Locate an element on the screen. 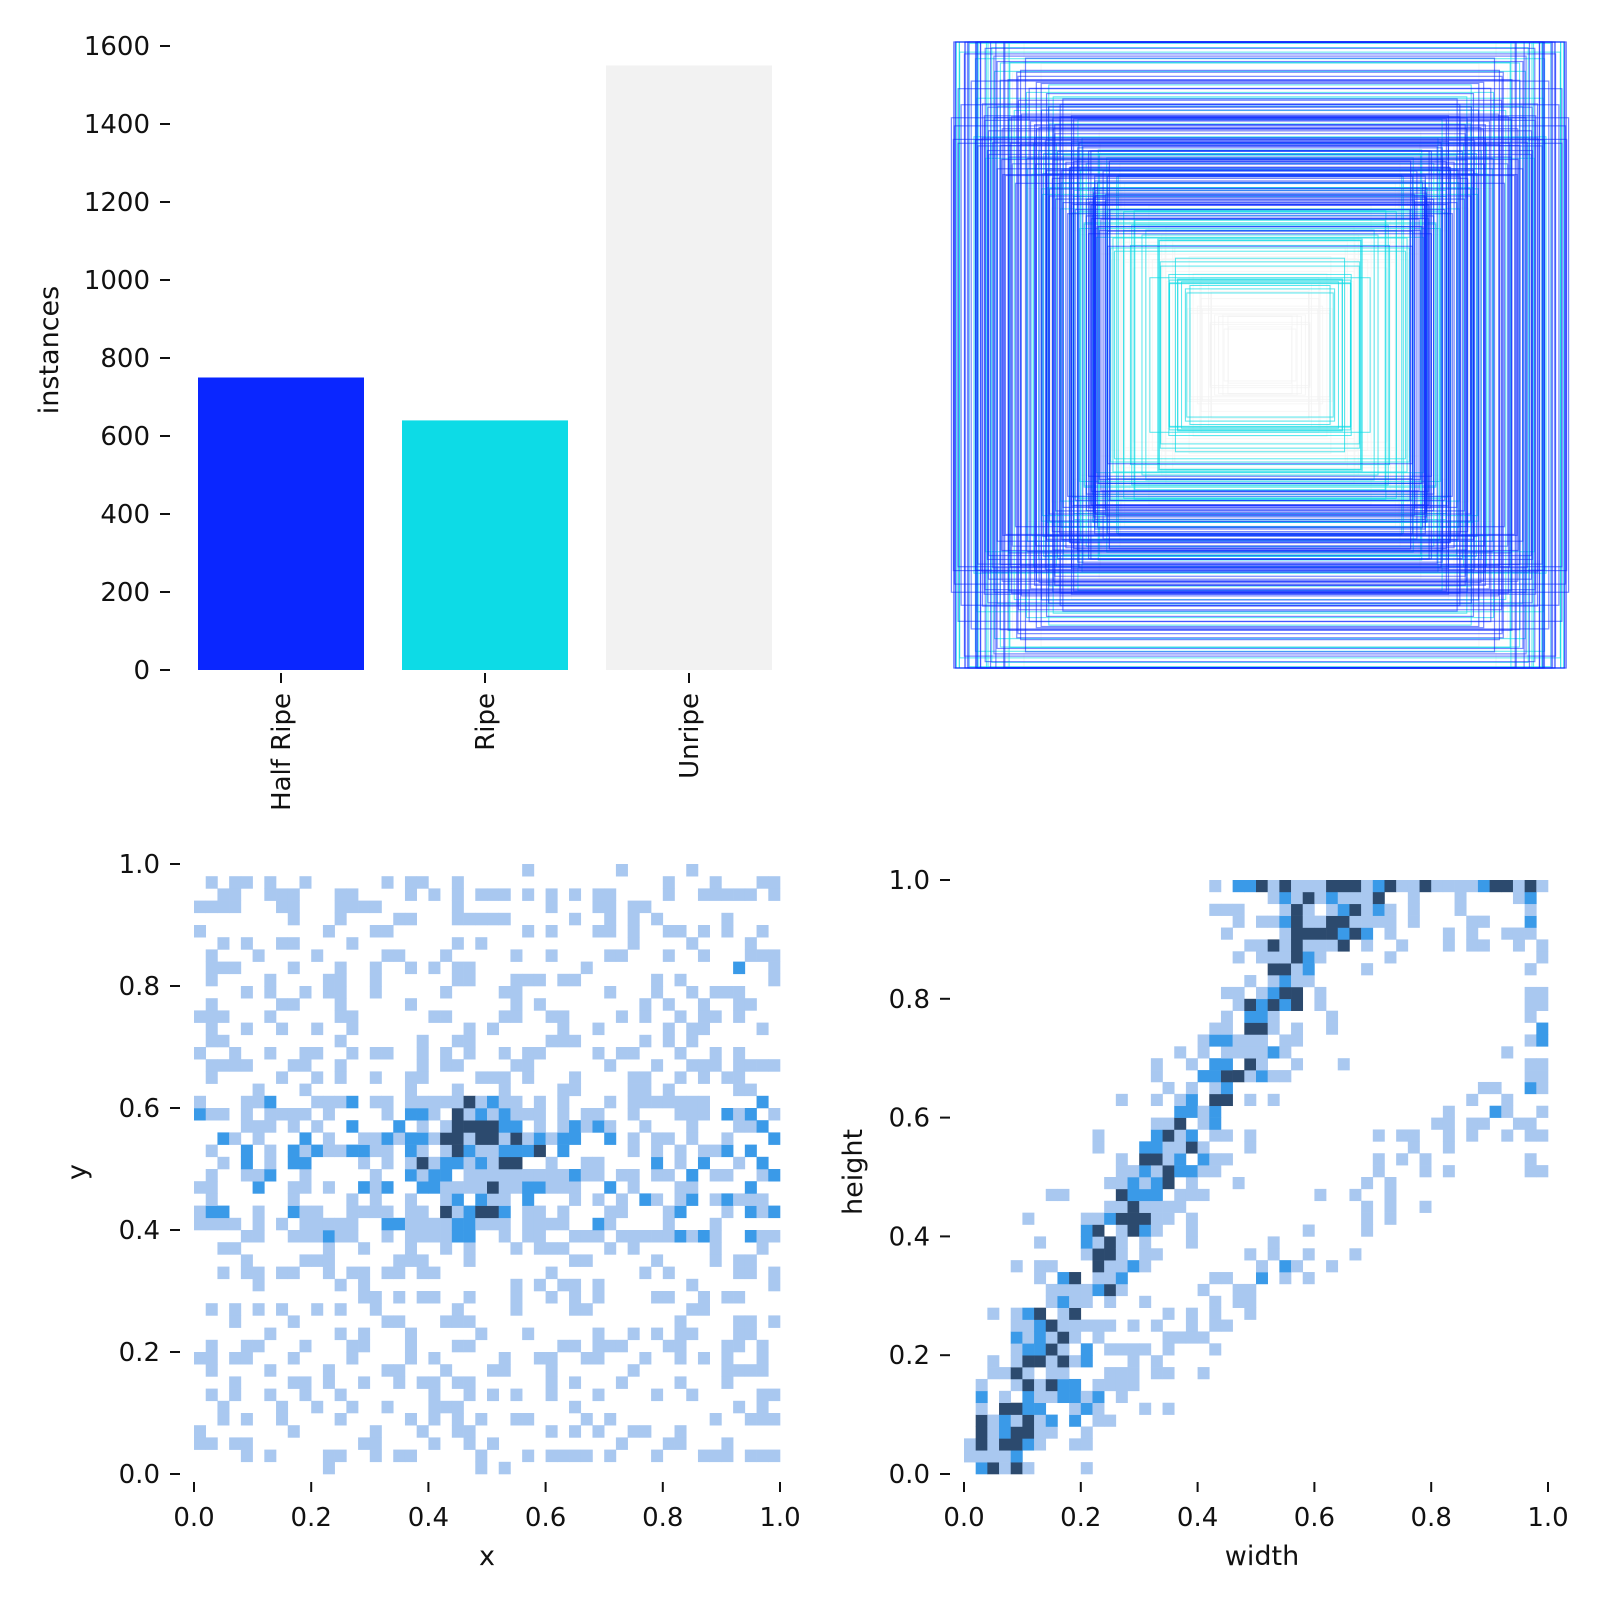  bar-y-tick-label: 1000 is located at coordinates (117, 281).